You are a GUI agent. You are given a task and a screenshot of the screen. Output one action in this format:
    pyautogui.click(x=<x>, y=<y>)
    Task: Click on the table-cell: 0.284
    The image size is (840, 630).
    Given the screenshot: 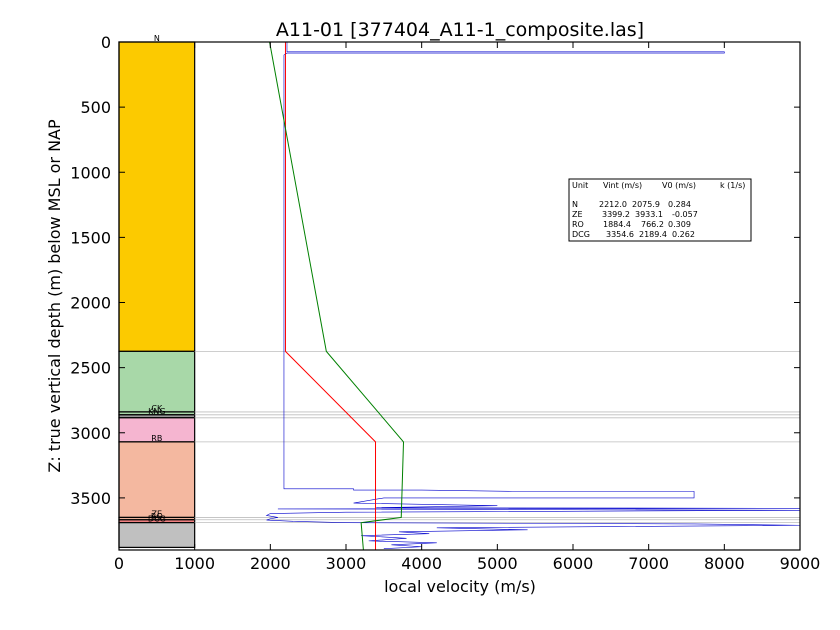 What is the action you would take?
    pyautogui.click(x=679, y=204)
    